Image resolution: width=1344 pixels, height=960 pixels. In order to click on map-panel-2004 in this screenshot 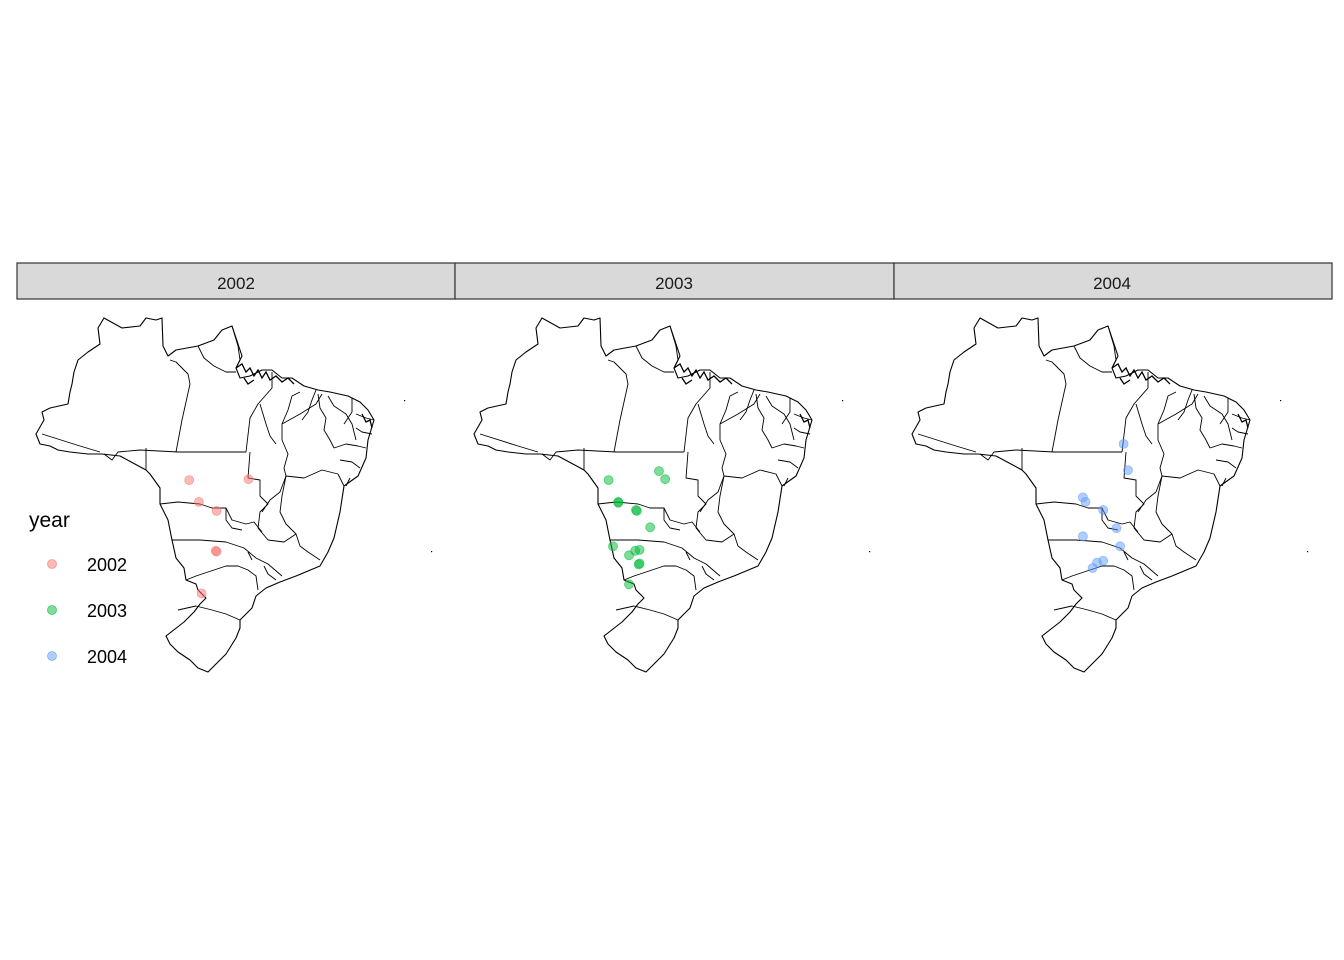, I will do `click(1110, 495)`.